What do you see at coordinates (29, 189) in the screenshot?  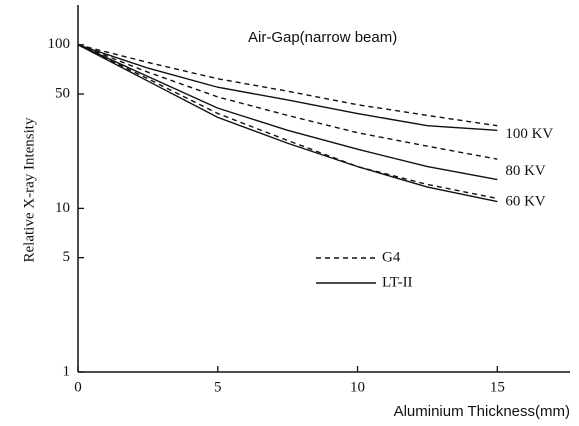 I see `y-axis-label: Relative X-ray Intensity` at bounding box center [29, 189].